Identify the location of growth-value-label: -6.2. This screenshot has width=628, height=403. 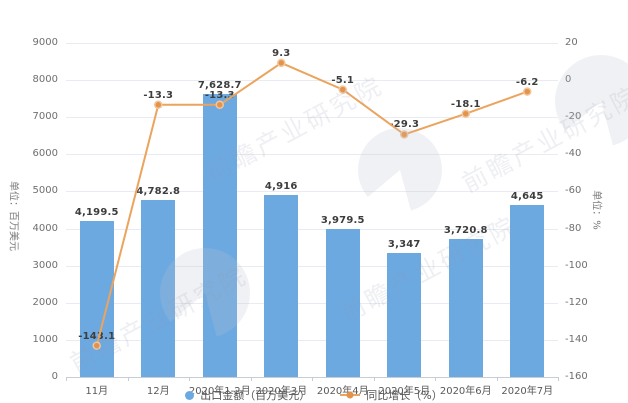
(527, 82).